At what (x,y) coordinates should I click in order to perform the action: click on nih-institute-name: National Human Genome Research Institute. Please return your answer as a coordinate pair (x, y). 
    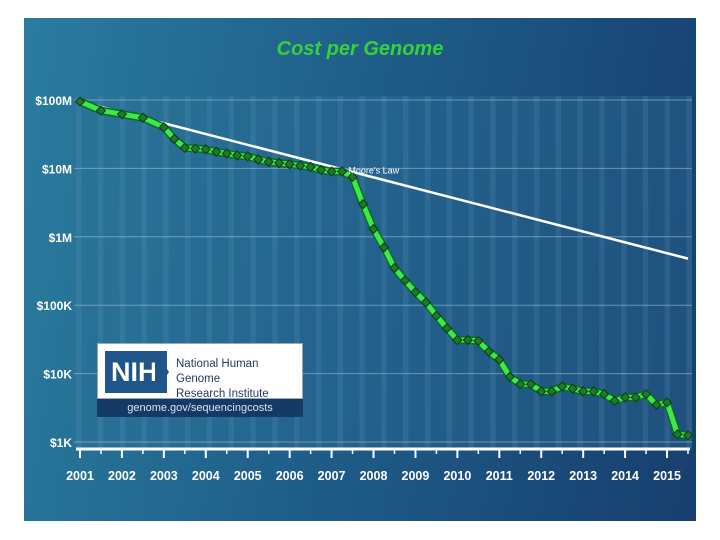
    Looking at the image, I should click on (239, 379).